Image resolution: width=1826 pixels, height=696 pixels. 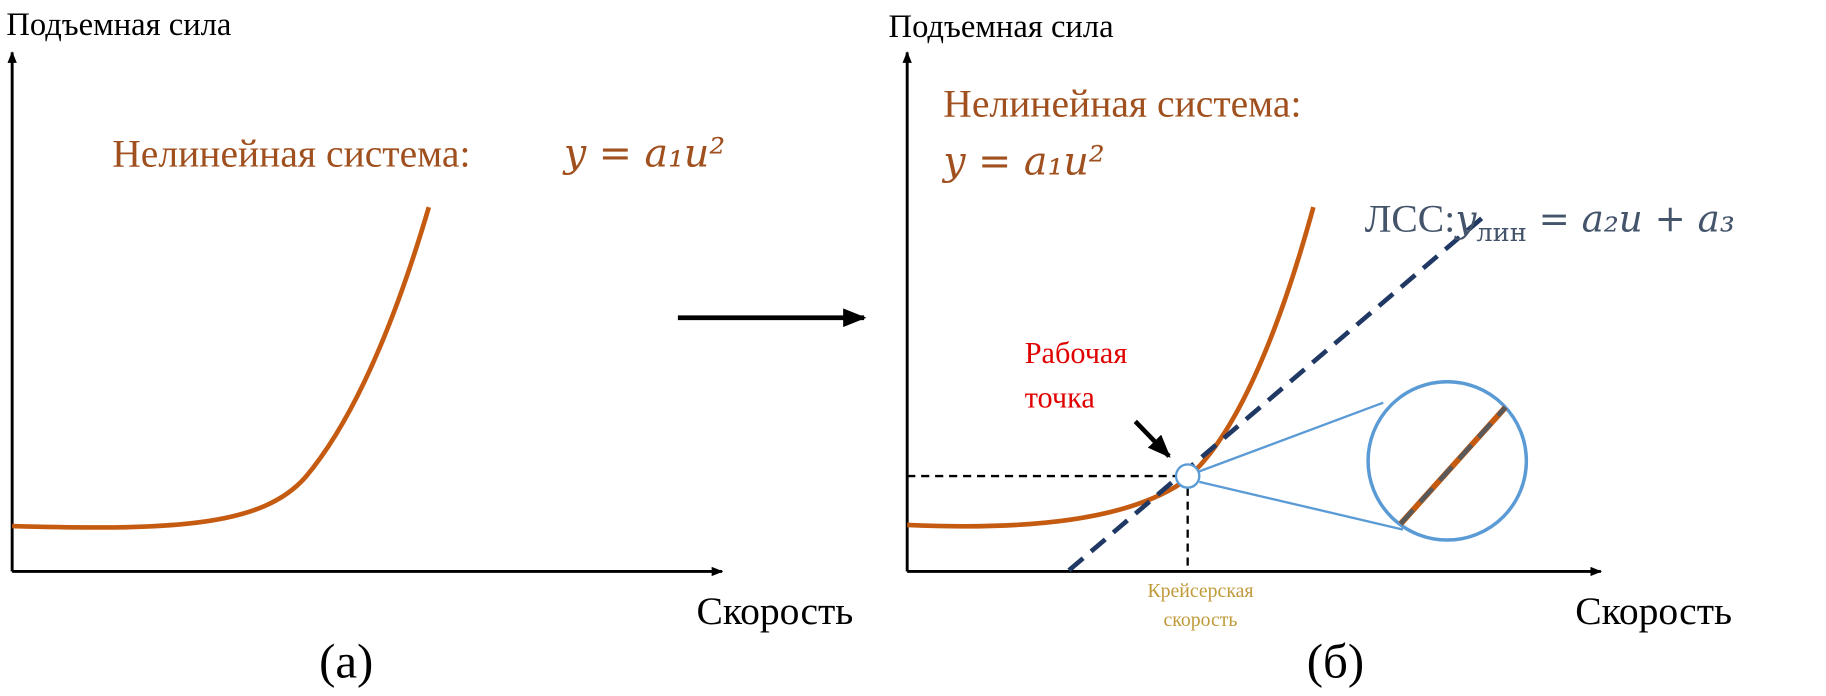 What do you see at coordinates (1335, 660) in the screenshot?
I see `caption: (б)` at bounding box center [1335, 660].